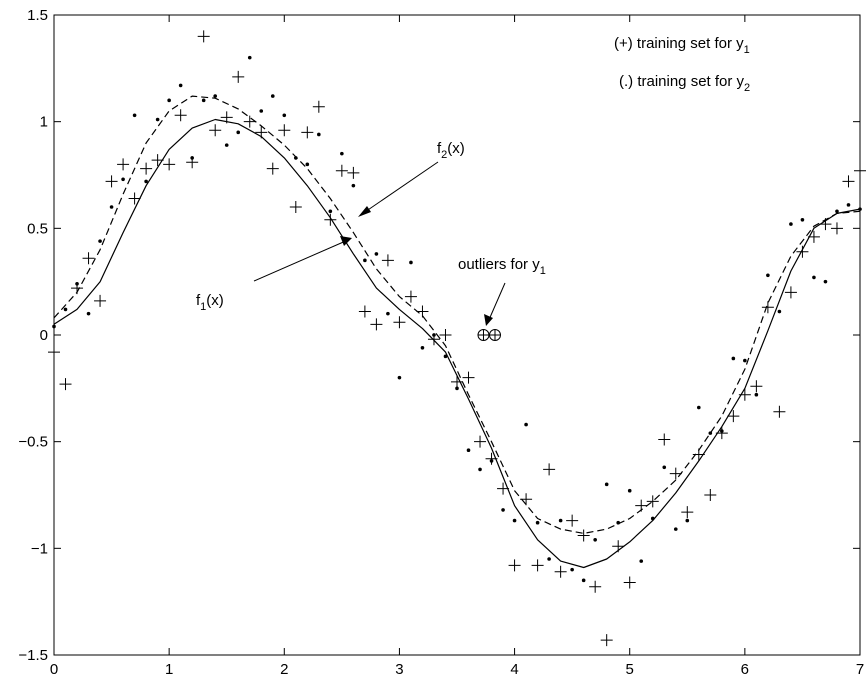 This screenshot has width=867, height=680. I want to click on y-tick-label: −0.5, so click(33, 442).